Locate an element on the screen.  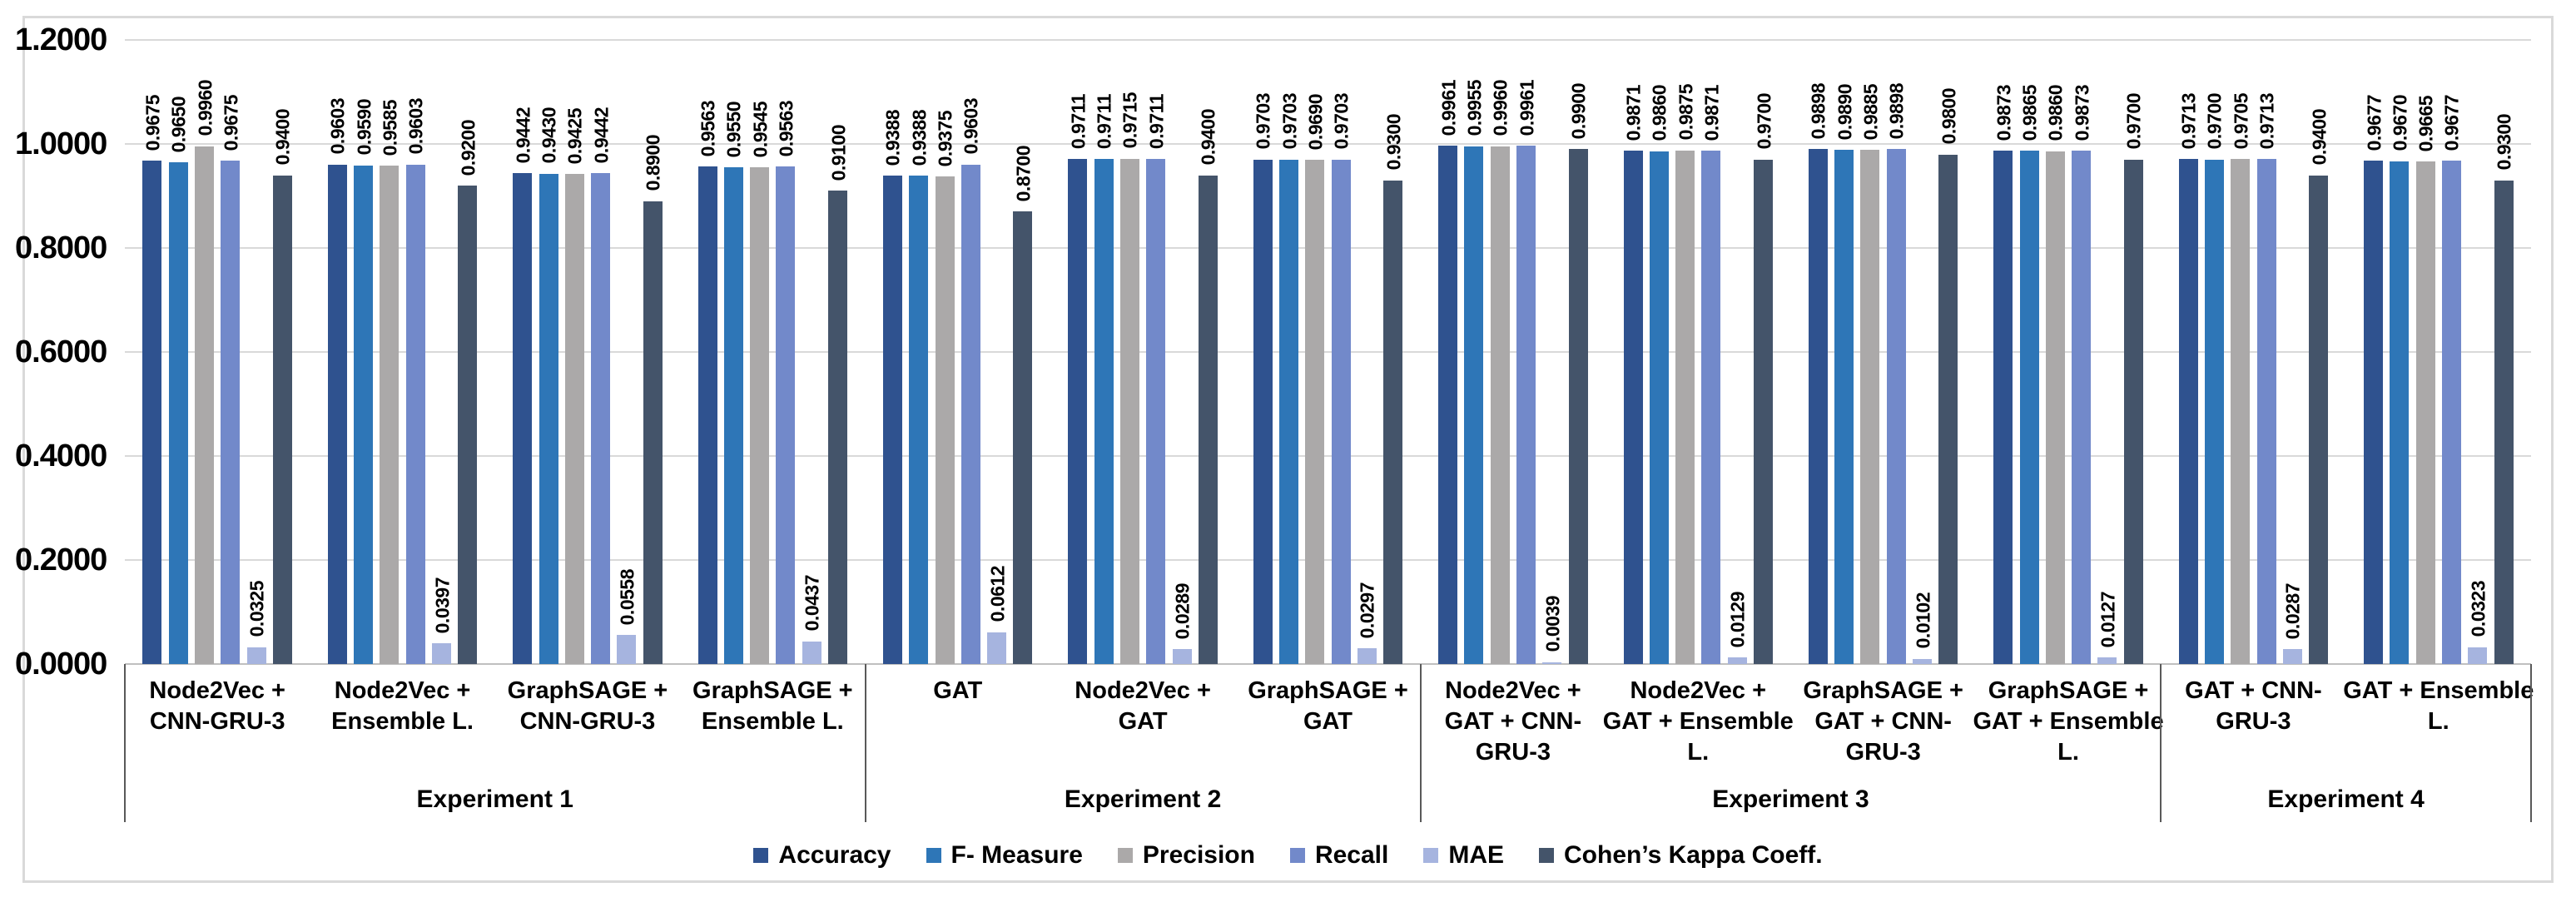
category-label-node2vec-ensemble-l: Node2Vec + Ensemble L. is located at coordinates (402, 706).